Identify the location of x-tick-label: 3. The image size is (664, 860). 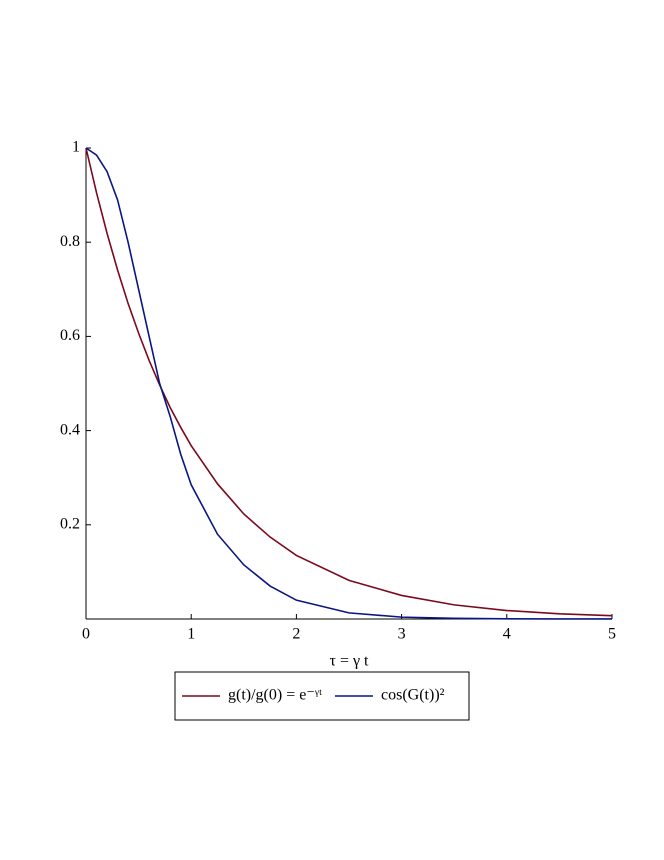
(402, 634).